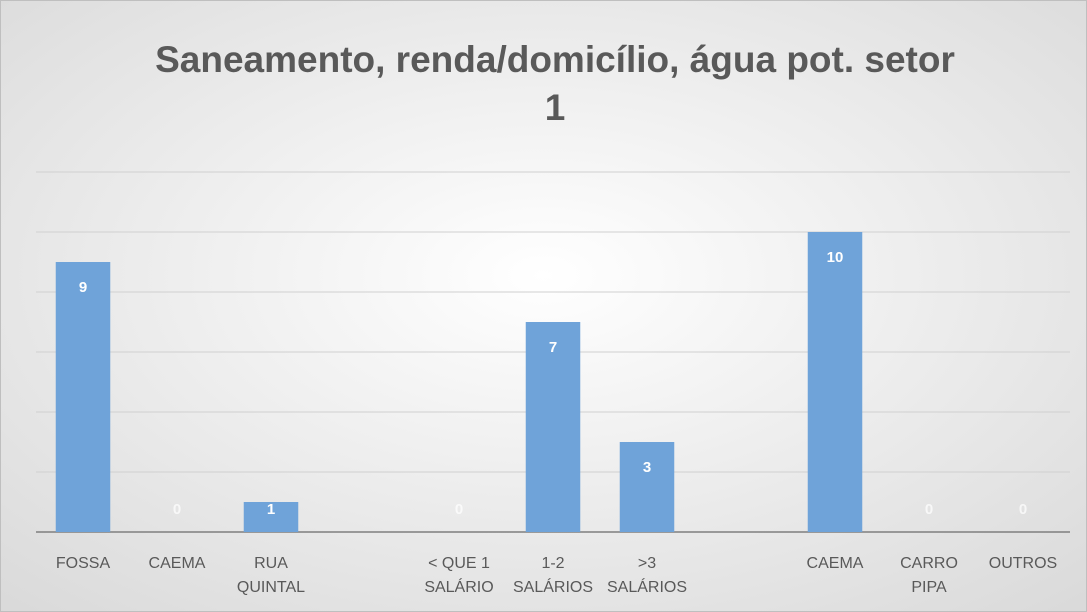  Describe the element at coordinates (271, 575) in the screenshot. I see `x-tick-label: RUA QUINTAL` at that location.